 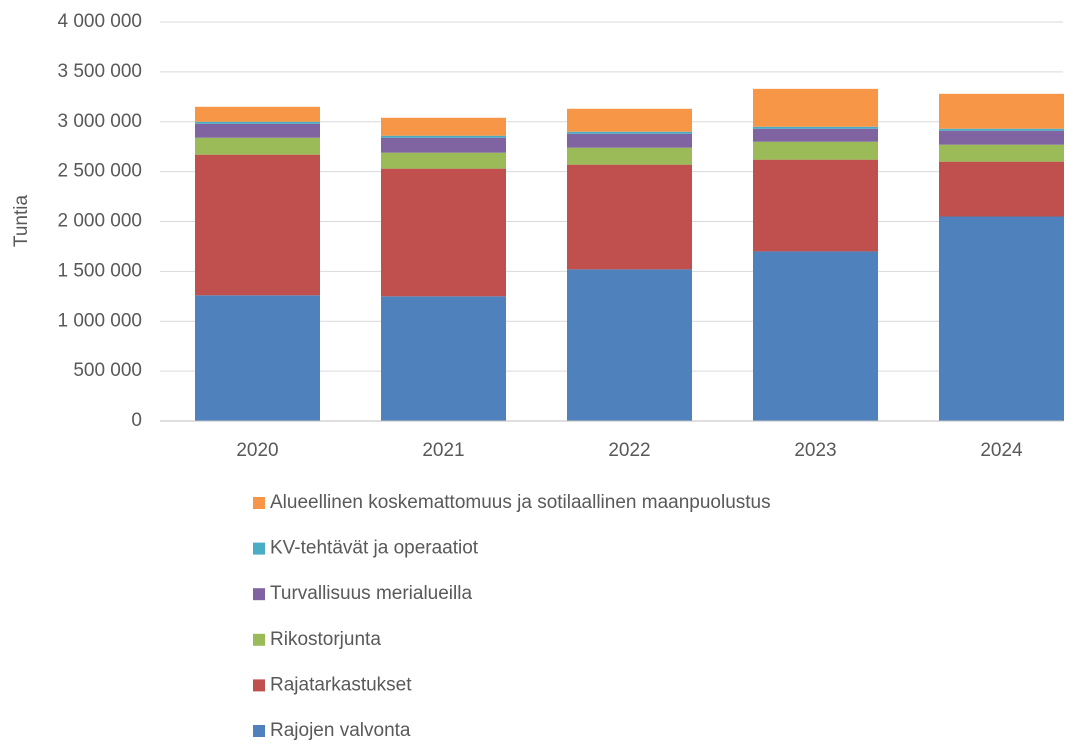 I want to click on x-tick-label: 2020, so click(x=257, y=450).